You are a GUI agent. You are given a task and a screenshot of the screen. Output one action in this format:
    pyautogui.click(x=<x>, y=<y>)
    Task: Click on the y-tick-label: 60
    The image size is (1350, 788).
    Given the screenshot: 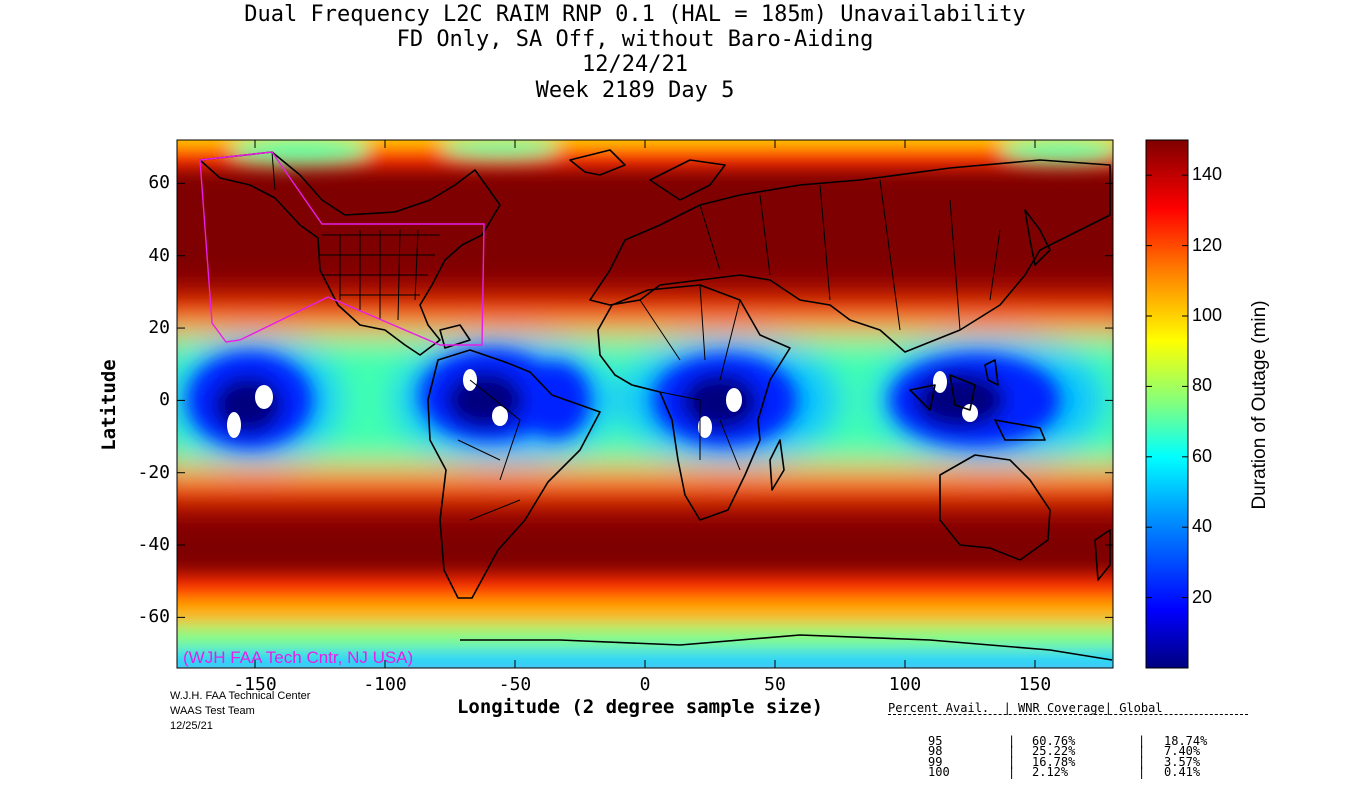 What is the action you would take?
    pyautogui.click(x=159, y=183)
    